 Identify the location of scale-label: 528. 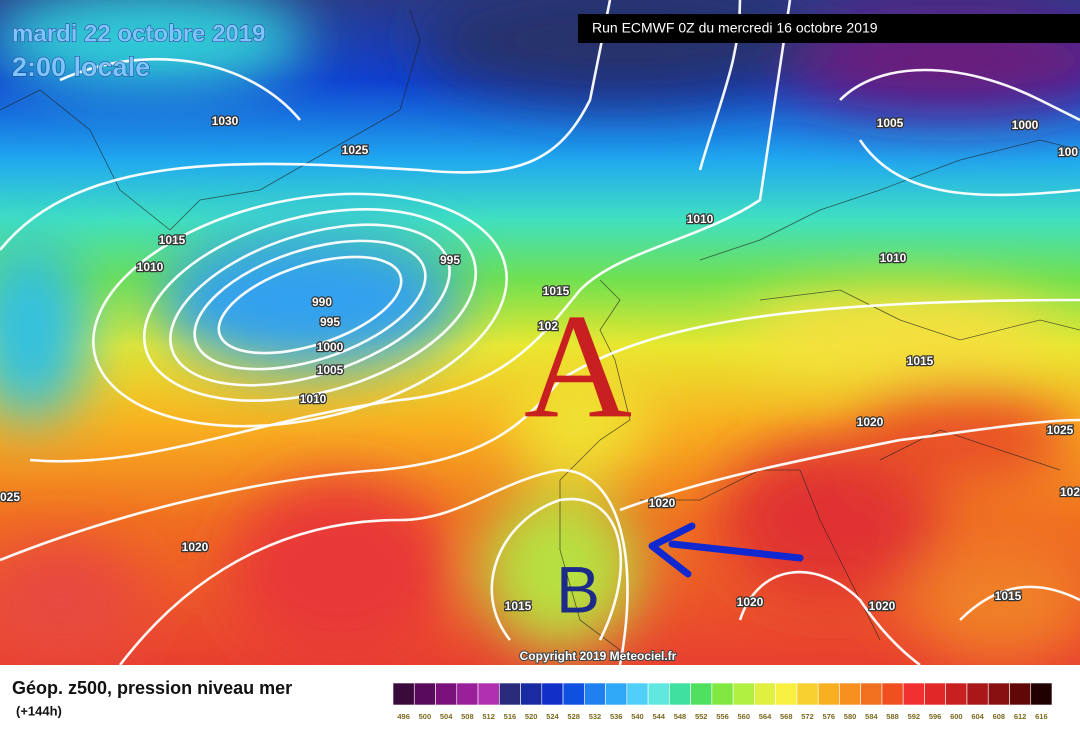
(573, 716).